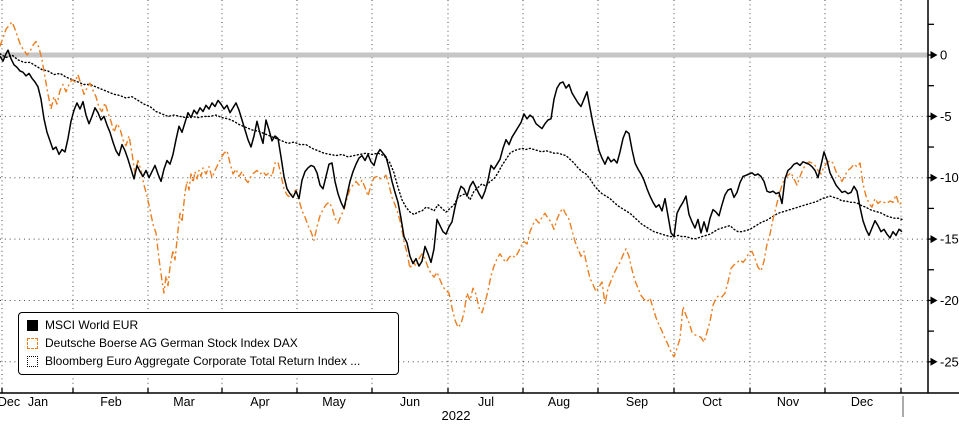  Describe the element at coordinates (38, 402) in the screenshot. I see `x-month-label: Jan` at that location.